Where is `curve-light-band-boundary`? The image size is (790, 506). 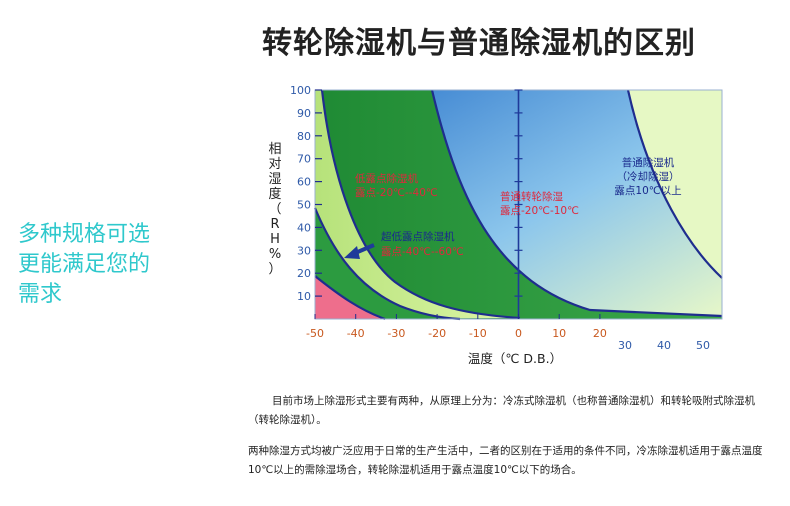 curve-light-band-boundary is located at coordinates (420, 204).